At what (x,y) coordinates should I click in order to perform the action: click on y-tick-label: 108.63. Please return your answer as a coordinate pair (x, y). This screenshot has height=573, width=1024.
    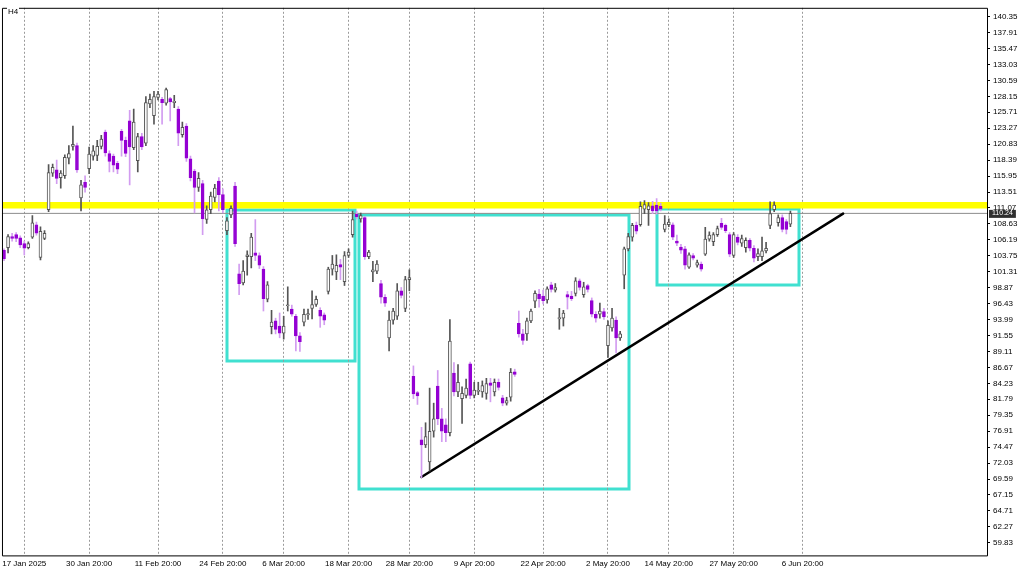
    Looking at the image, I should click on (1006, 224).